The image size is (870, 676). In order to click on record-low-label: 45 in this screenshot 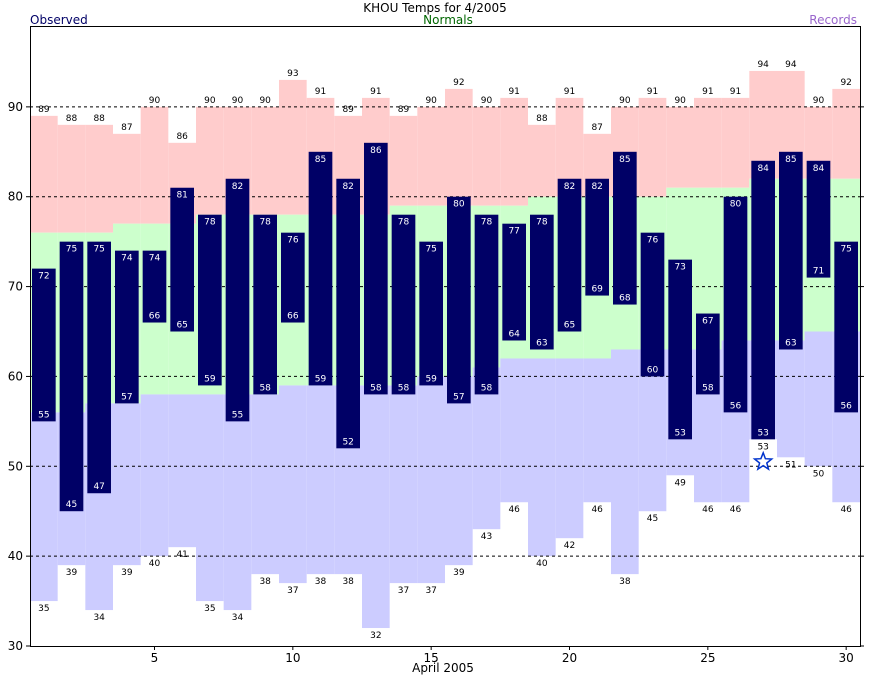, I will do `click(652, 519)`.